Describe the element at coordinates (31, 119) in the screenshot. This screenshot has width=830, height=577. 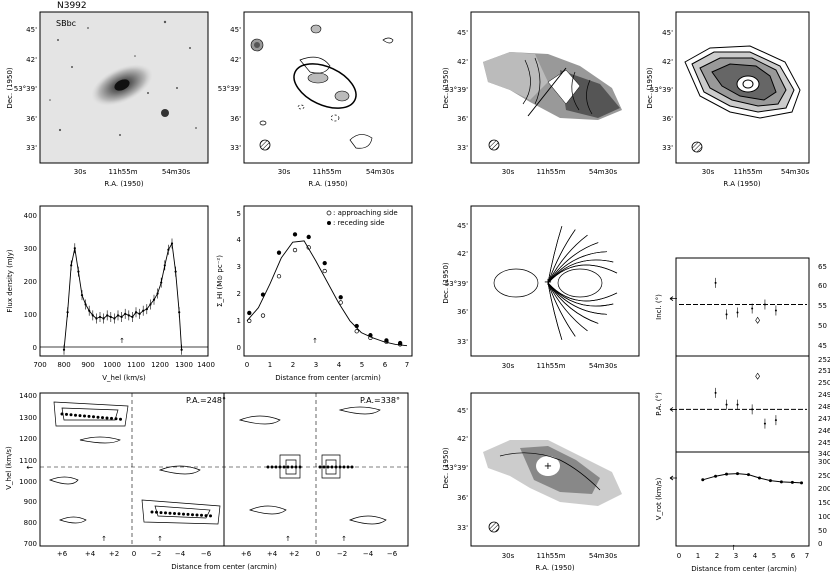
I see `svg-text: 36'` at that location.